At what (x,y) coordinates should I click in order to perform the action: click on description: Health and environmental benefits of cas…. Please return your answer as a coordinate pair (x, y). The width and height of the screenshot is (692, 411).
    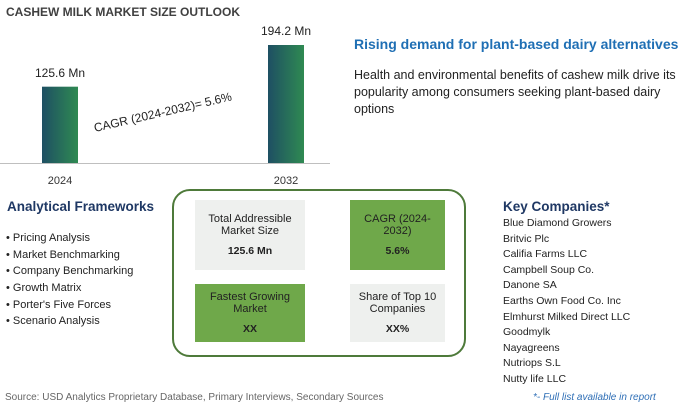
    Looking at the image, I should click on (515, 92).